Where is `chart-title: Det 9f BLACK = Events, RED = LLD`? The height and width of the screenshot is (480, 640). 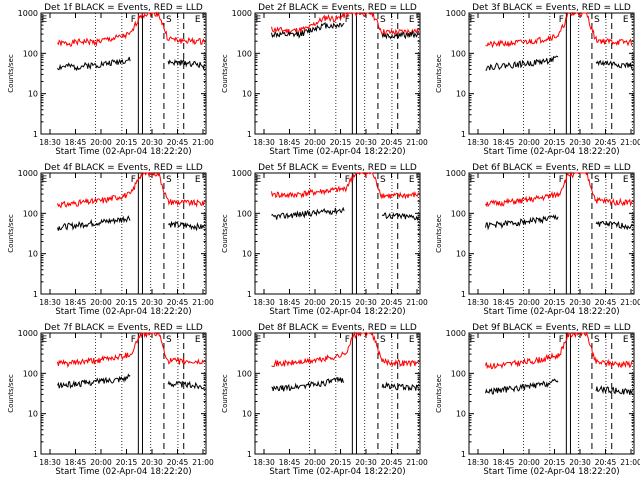 chart-title: Det 9f BLACK = Events, RED = LLD is located at coordinates (551, 328).